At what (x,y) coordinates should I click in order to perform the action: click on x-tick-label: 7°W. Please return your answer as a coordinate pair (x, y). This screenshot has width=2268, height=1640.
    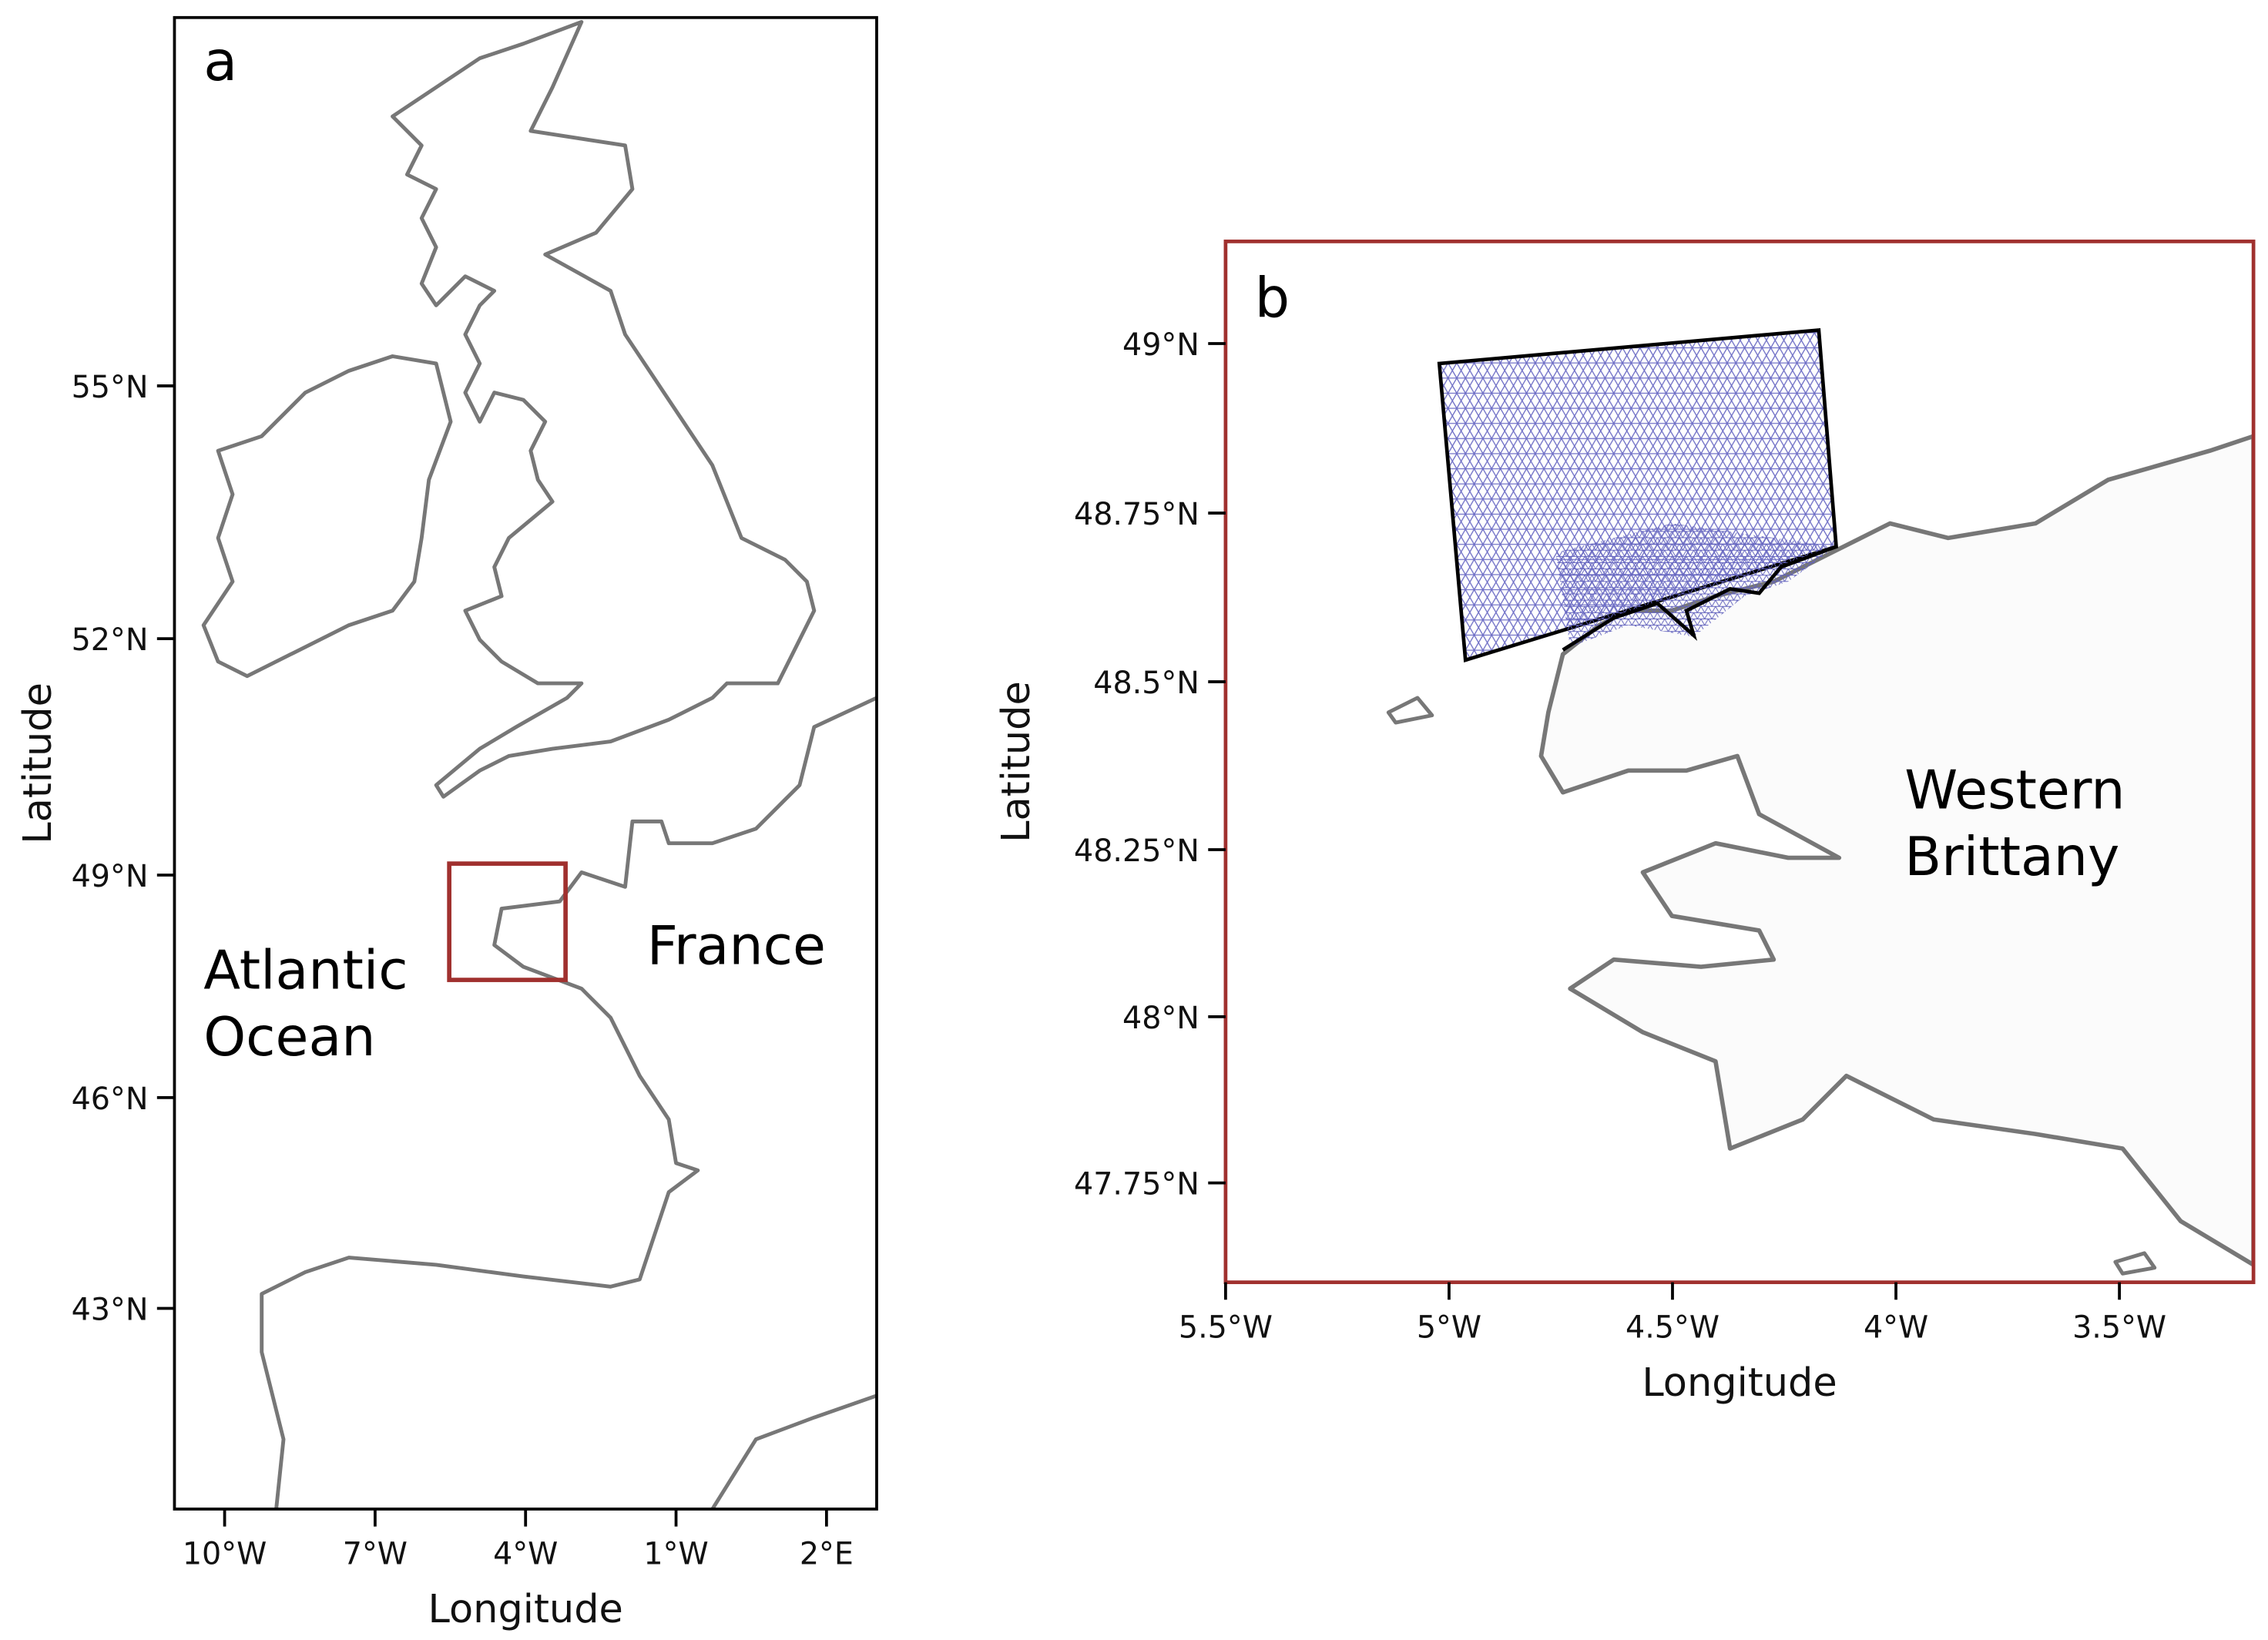
    Looking at the image, I should click on (375, 1554).